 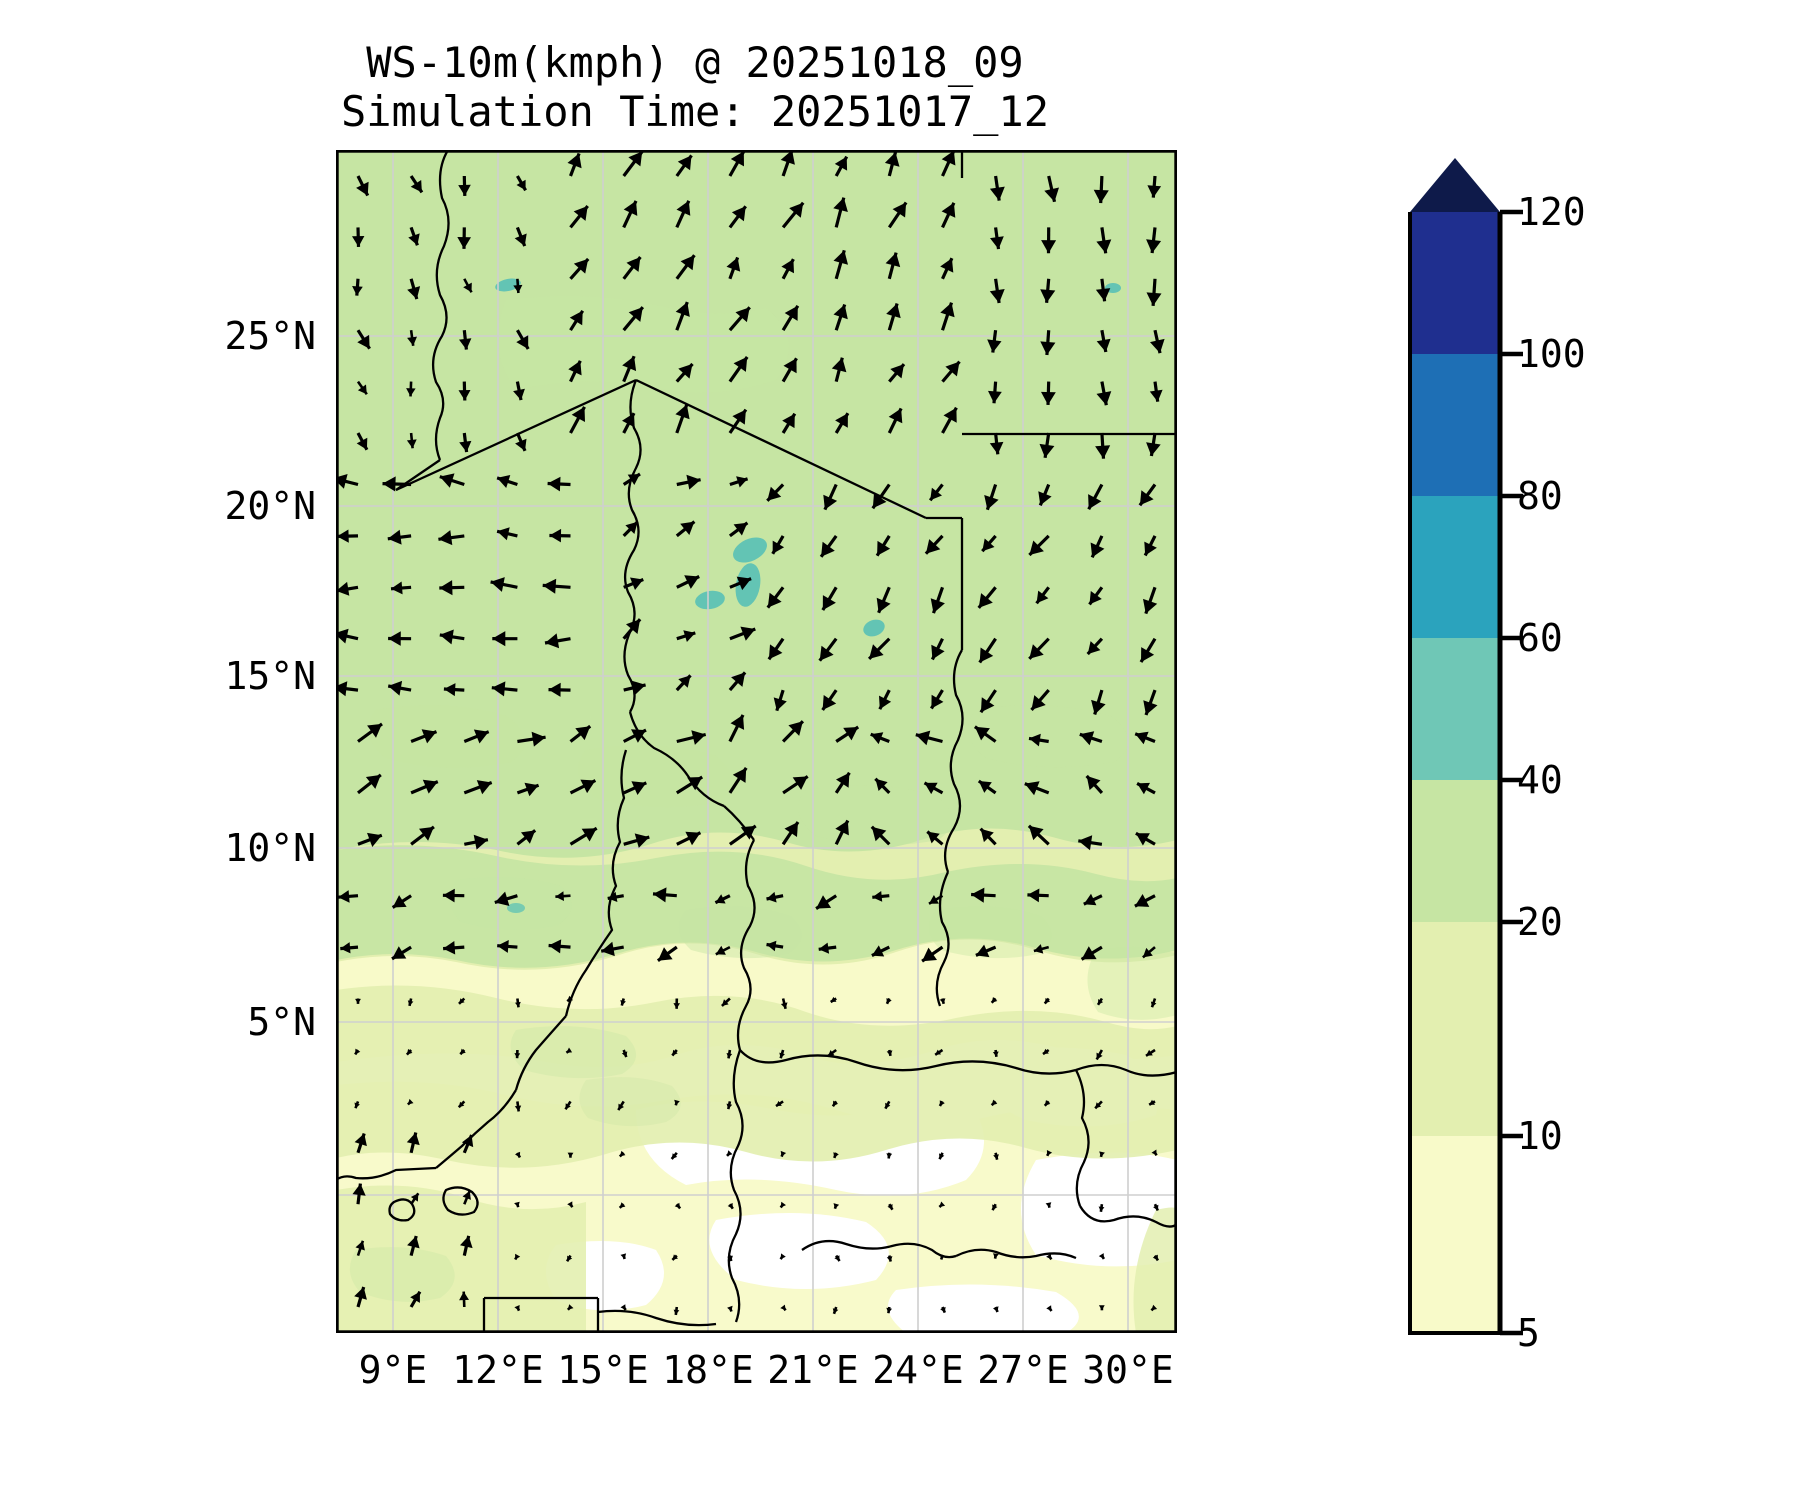 What do you see at coordinates (1540, 922) in the screenshot?
I see `colorbar-tick-label-20: 20` at bounding box center [1540, 922].